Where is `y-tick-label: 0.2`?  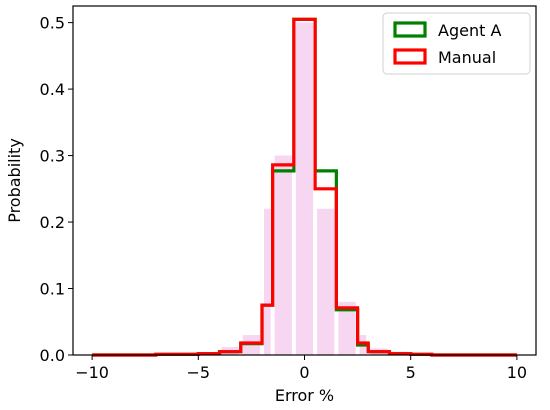
y-tick-label: 0.2 is located at coordinates (52, 222).